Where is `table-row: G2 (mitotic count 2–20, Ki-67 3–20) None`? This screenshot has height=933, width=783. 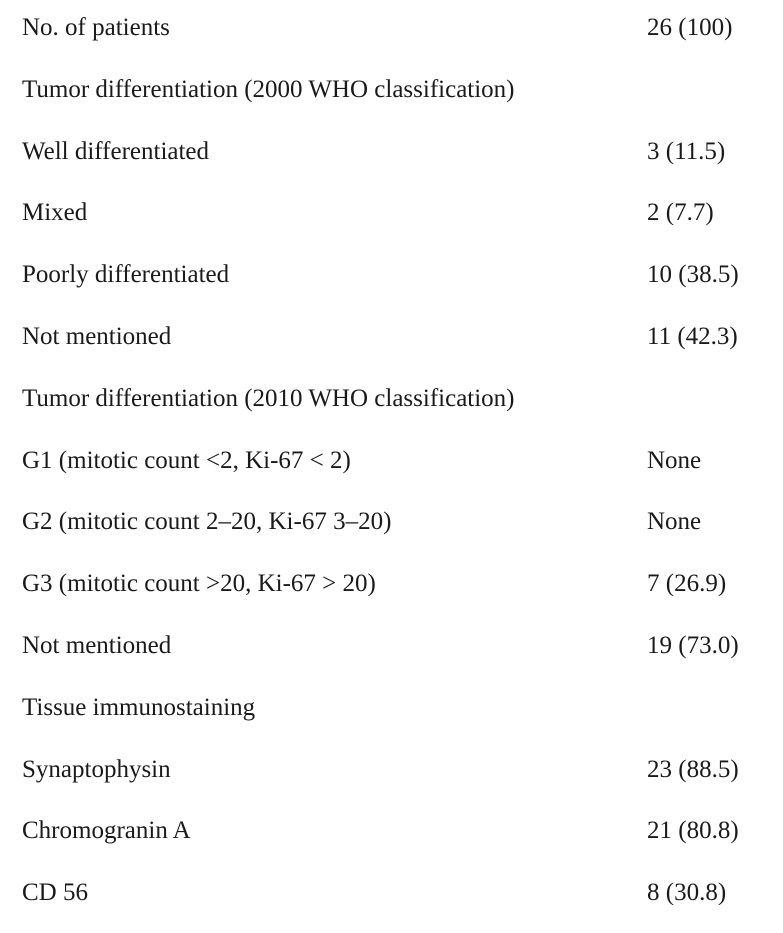
table-row: G2 (mitotic count 2–20, Ki-67 3–20) None is located at coordinates (391, 531).